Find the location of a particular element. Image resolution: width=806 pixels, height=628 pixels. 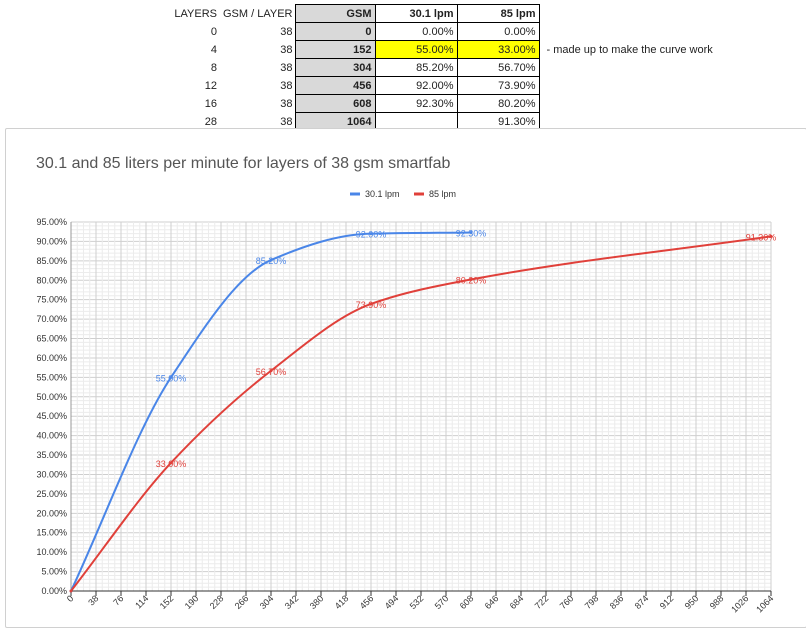

x-tick-label: 798 is located at coordinates (592, 602).